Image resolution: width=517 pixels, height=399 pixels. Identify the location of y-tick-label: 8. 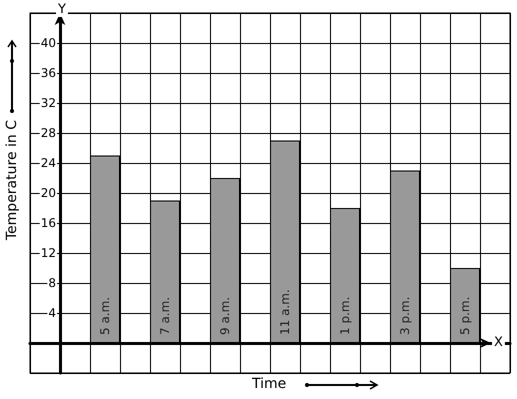
(52, 283).